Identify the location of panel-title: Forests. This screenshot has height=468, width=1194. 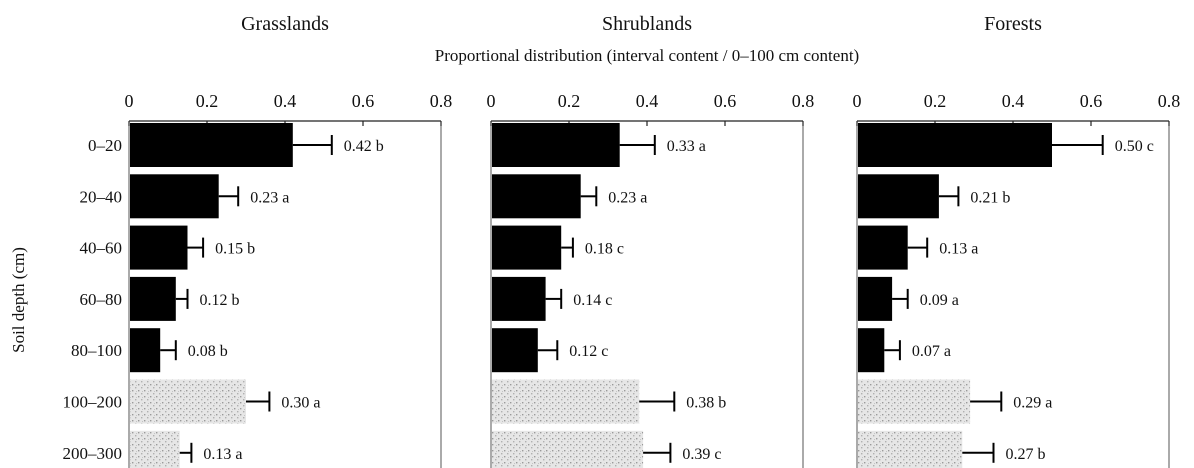
(1013, 24).